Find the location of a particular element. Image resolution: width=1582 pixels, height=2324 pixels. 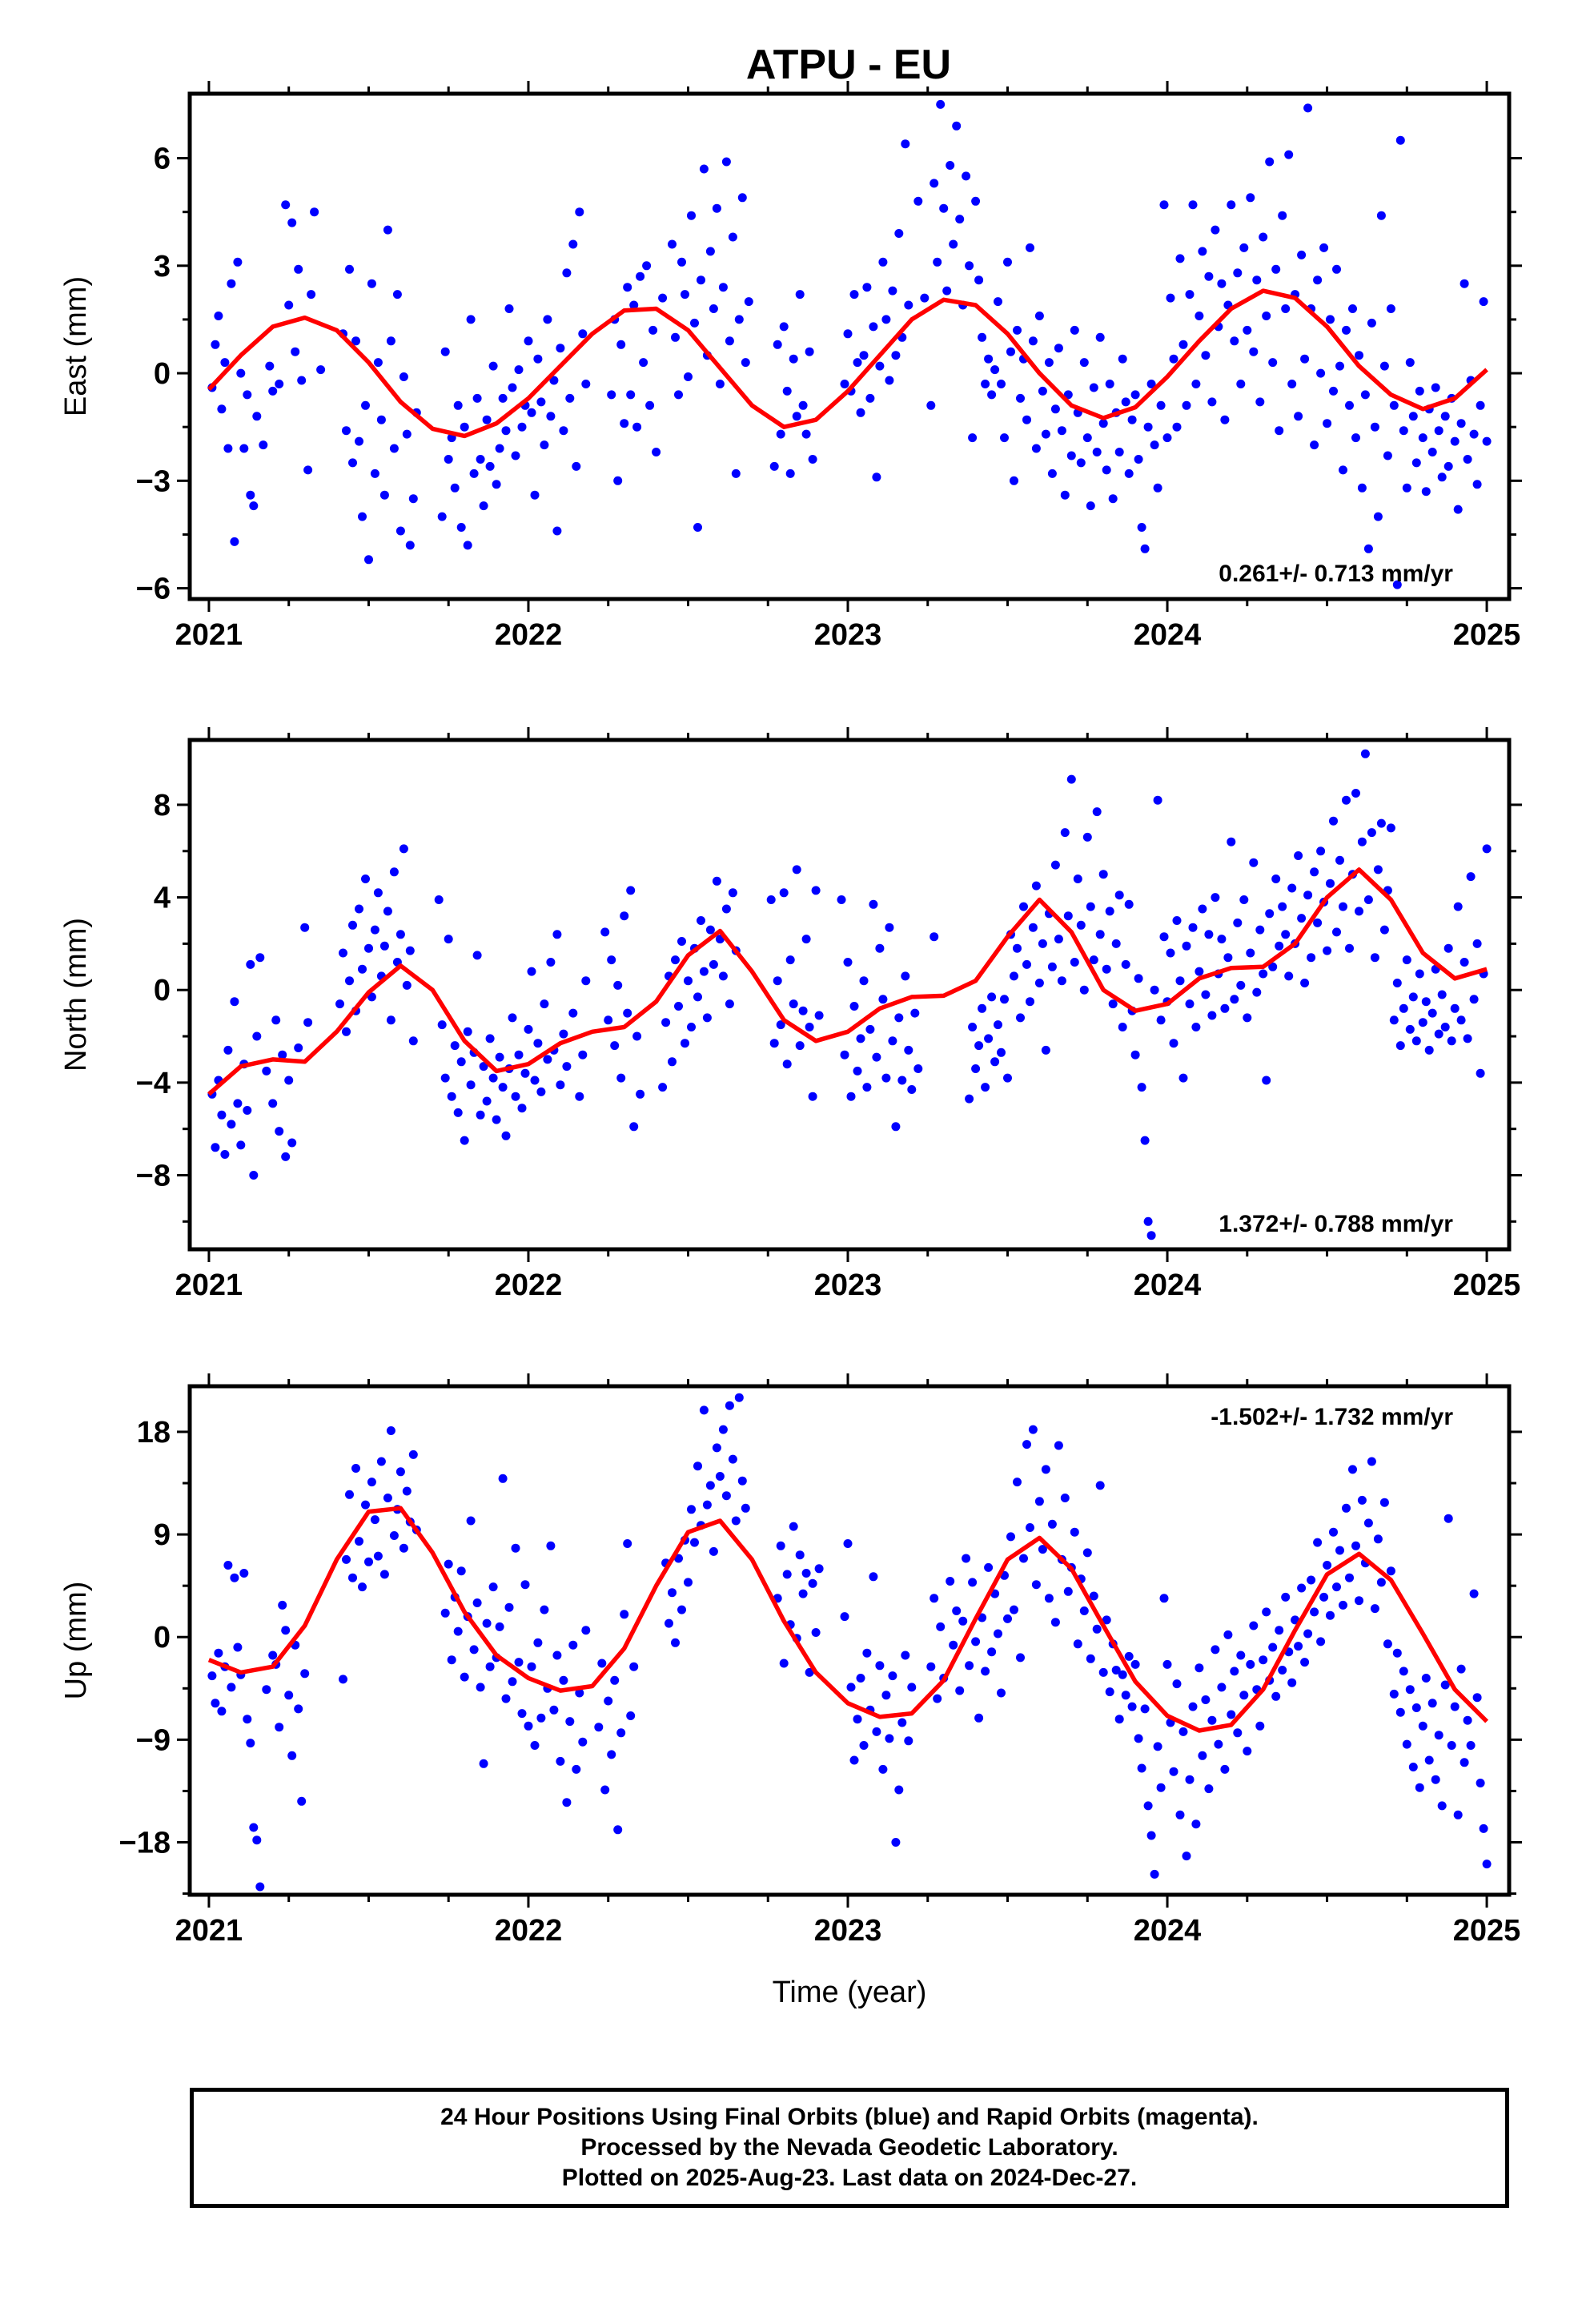

north-rate-label: 1.372+/- 0.788 mm/yr is located at coordinates (1336, 1224).